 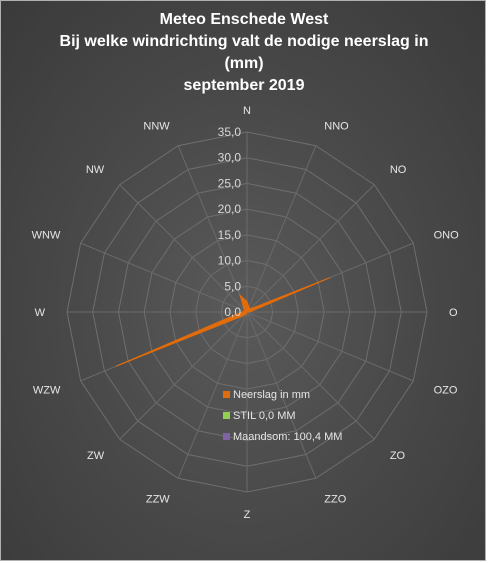 I want to click on direction-label-wzw: WZW, so click(x=47, y=390).